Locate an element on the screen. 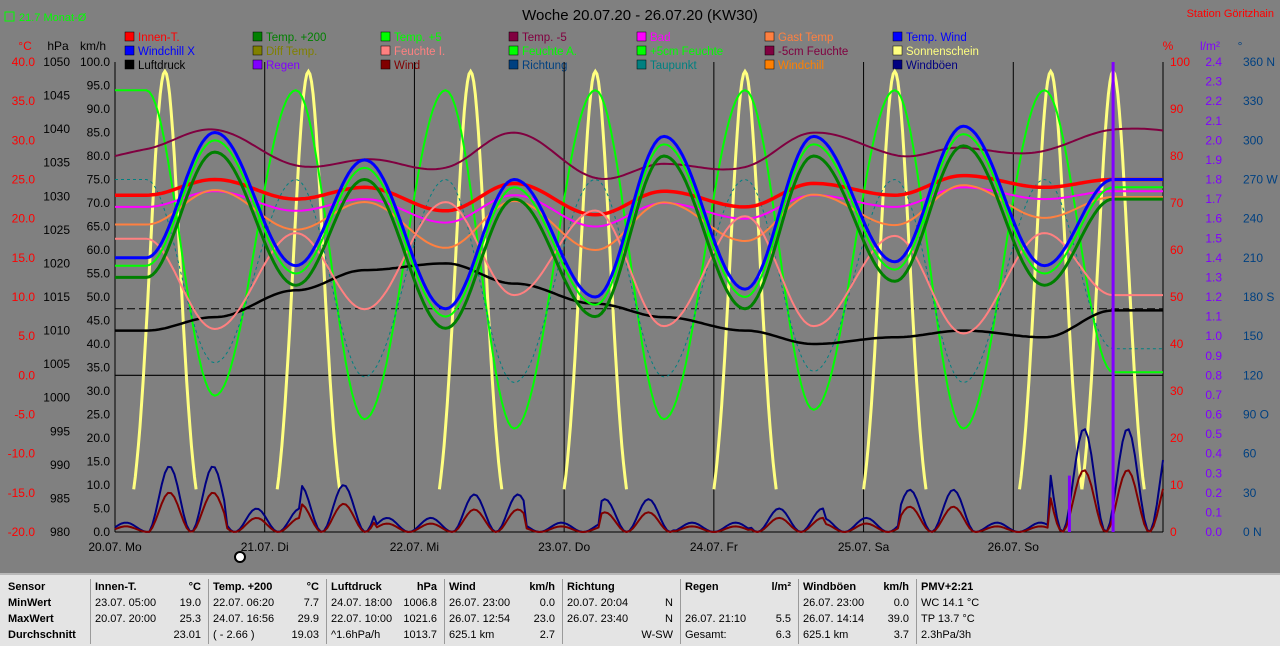  table-cell: 20.07. 20:00 is located at coordinates (126, 619).